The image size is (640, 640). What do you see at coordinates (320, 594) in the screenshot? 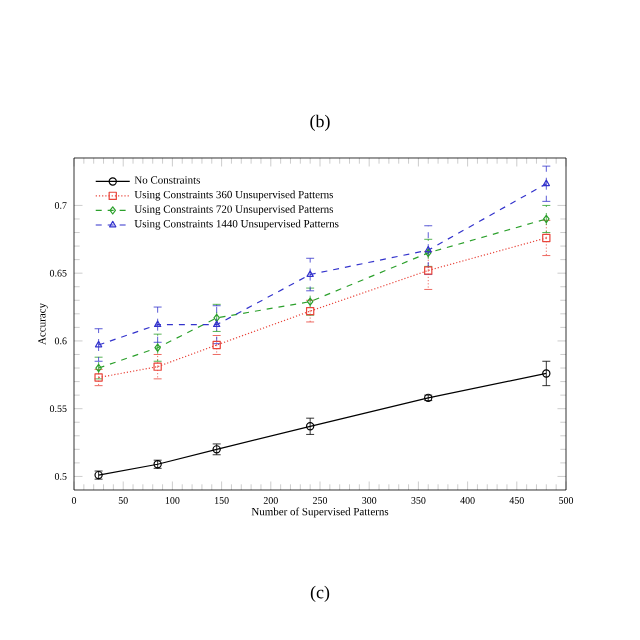
I see `text: (c)` at bounding box center [320, 594].